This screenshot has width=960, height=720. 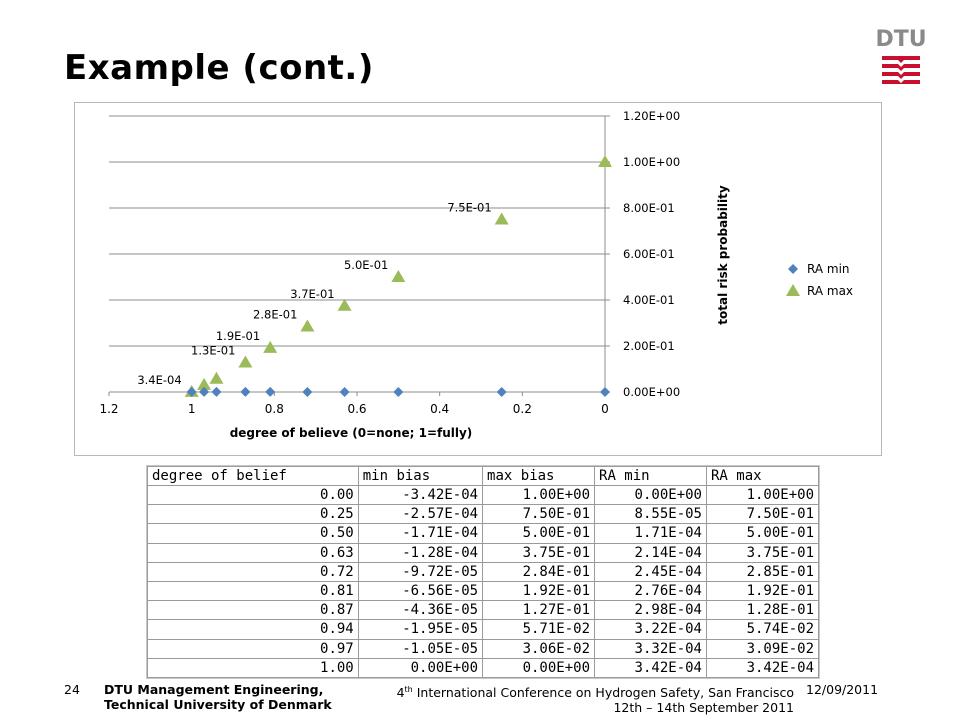 I want to click on x-tick-label: 0, so click(x=605, y=409).